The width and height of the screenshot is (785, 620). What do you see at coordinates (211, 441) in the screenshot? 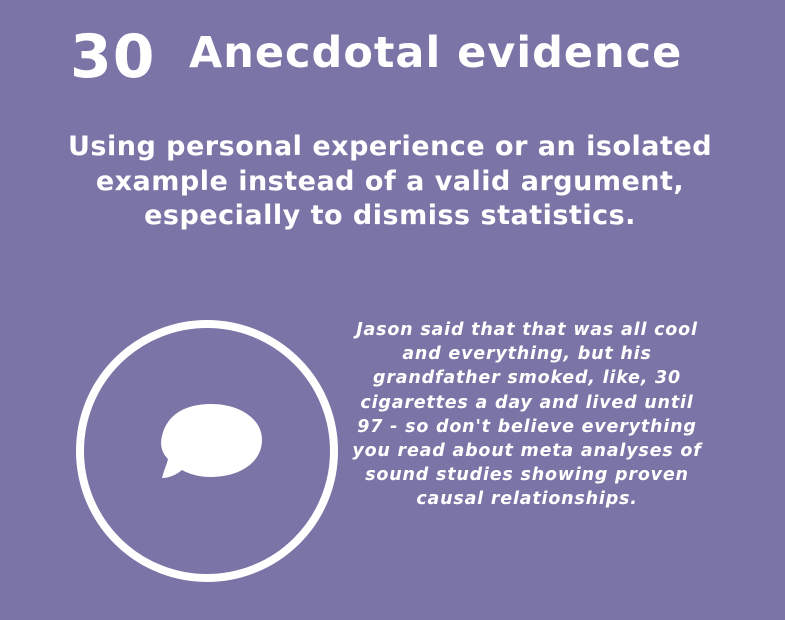
I see `speech-bubble-shape` at bounding box center [211, 441].